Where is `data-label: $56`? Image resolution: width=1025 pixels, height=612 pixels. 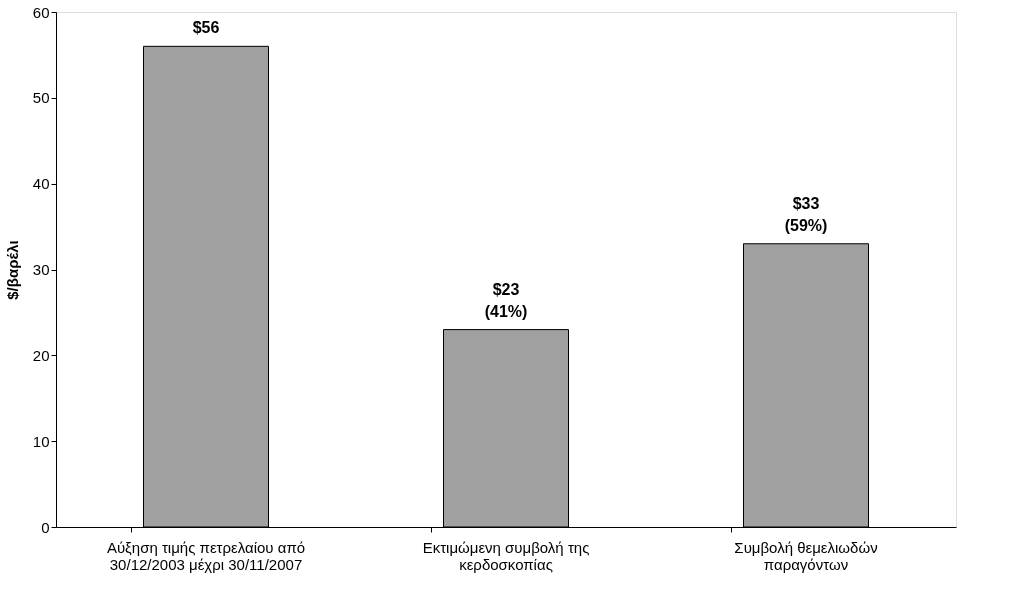 data-label: $56 is located at coordinates (206, 28).